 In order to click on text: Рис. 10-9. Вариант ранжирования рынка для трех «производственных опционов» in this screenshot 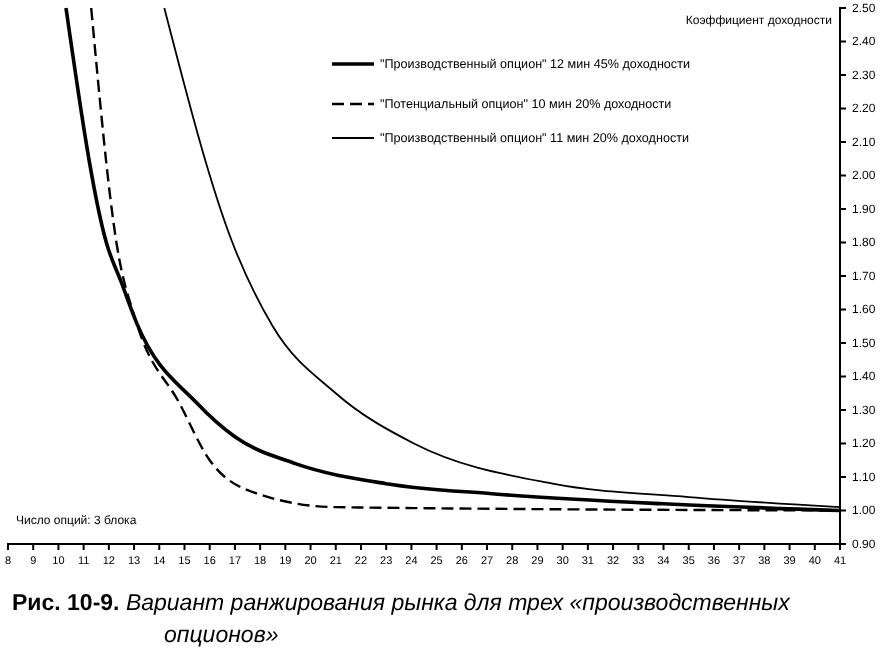, I will do `click(402, 620)`.